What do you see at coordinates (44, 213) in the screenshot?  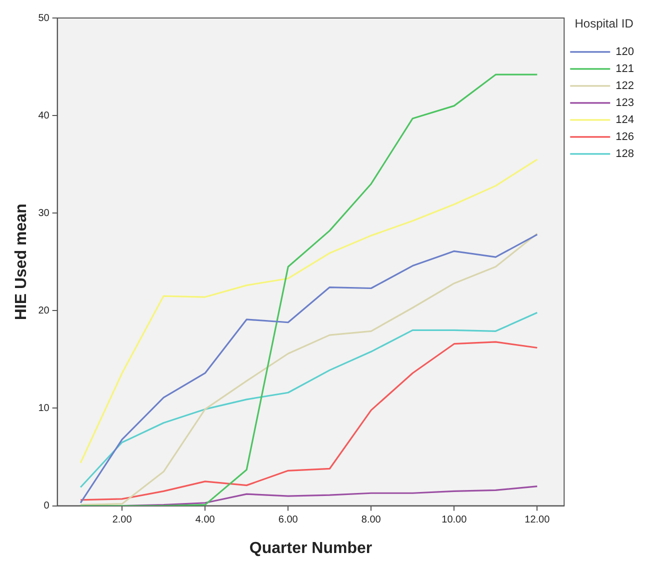 I see `y-tick-label: 30` at bounding box center [44, 213].